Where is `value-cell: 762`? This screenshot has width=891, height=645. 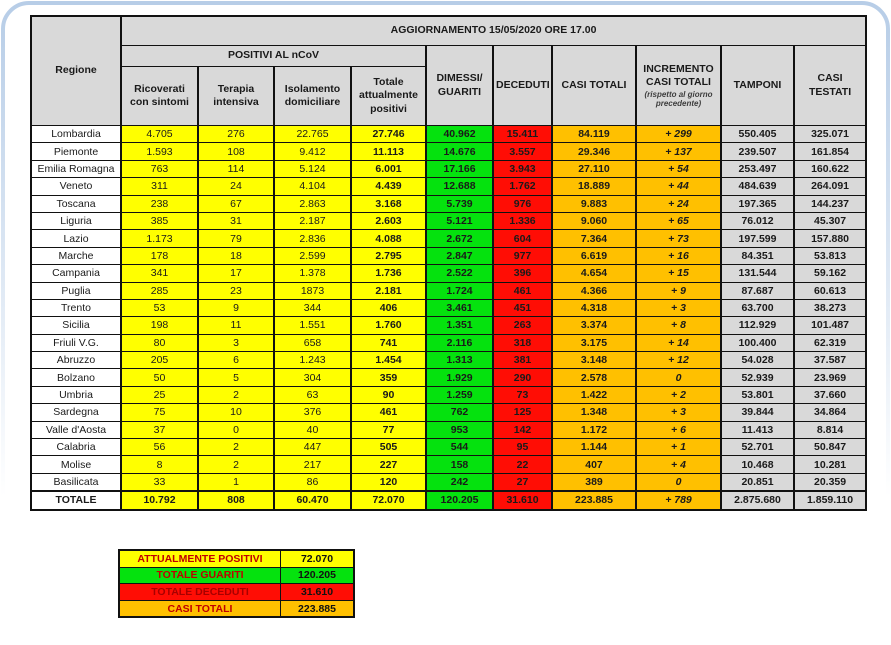 value-cell: 762 is located at coordinates (459, 412).